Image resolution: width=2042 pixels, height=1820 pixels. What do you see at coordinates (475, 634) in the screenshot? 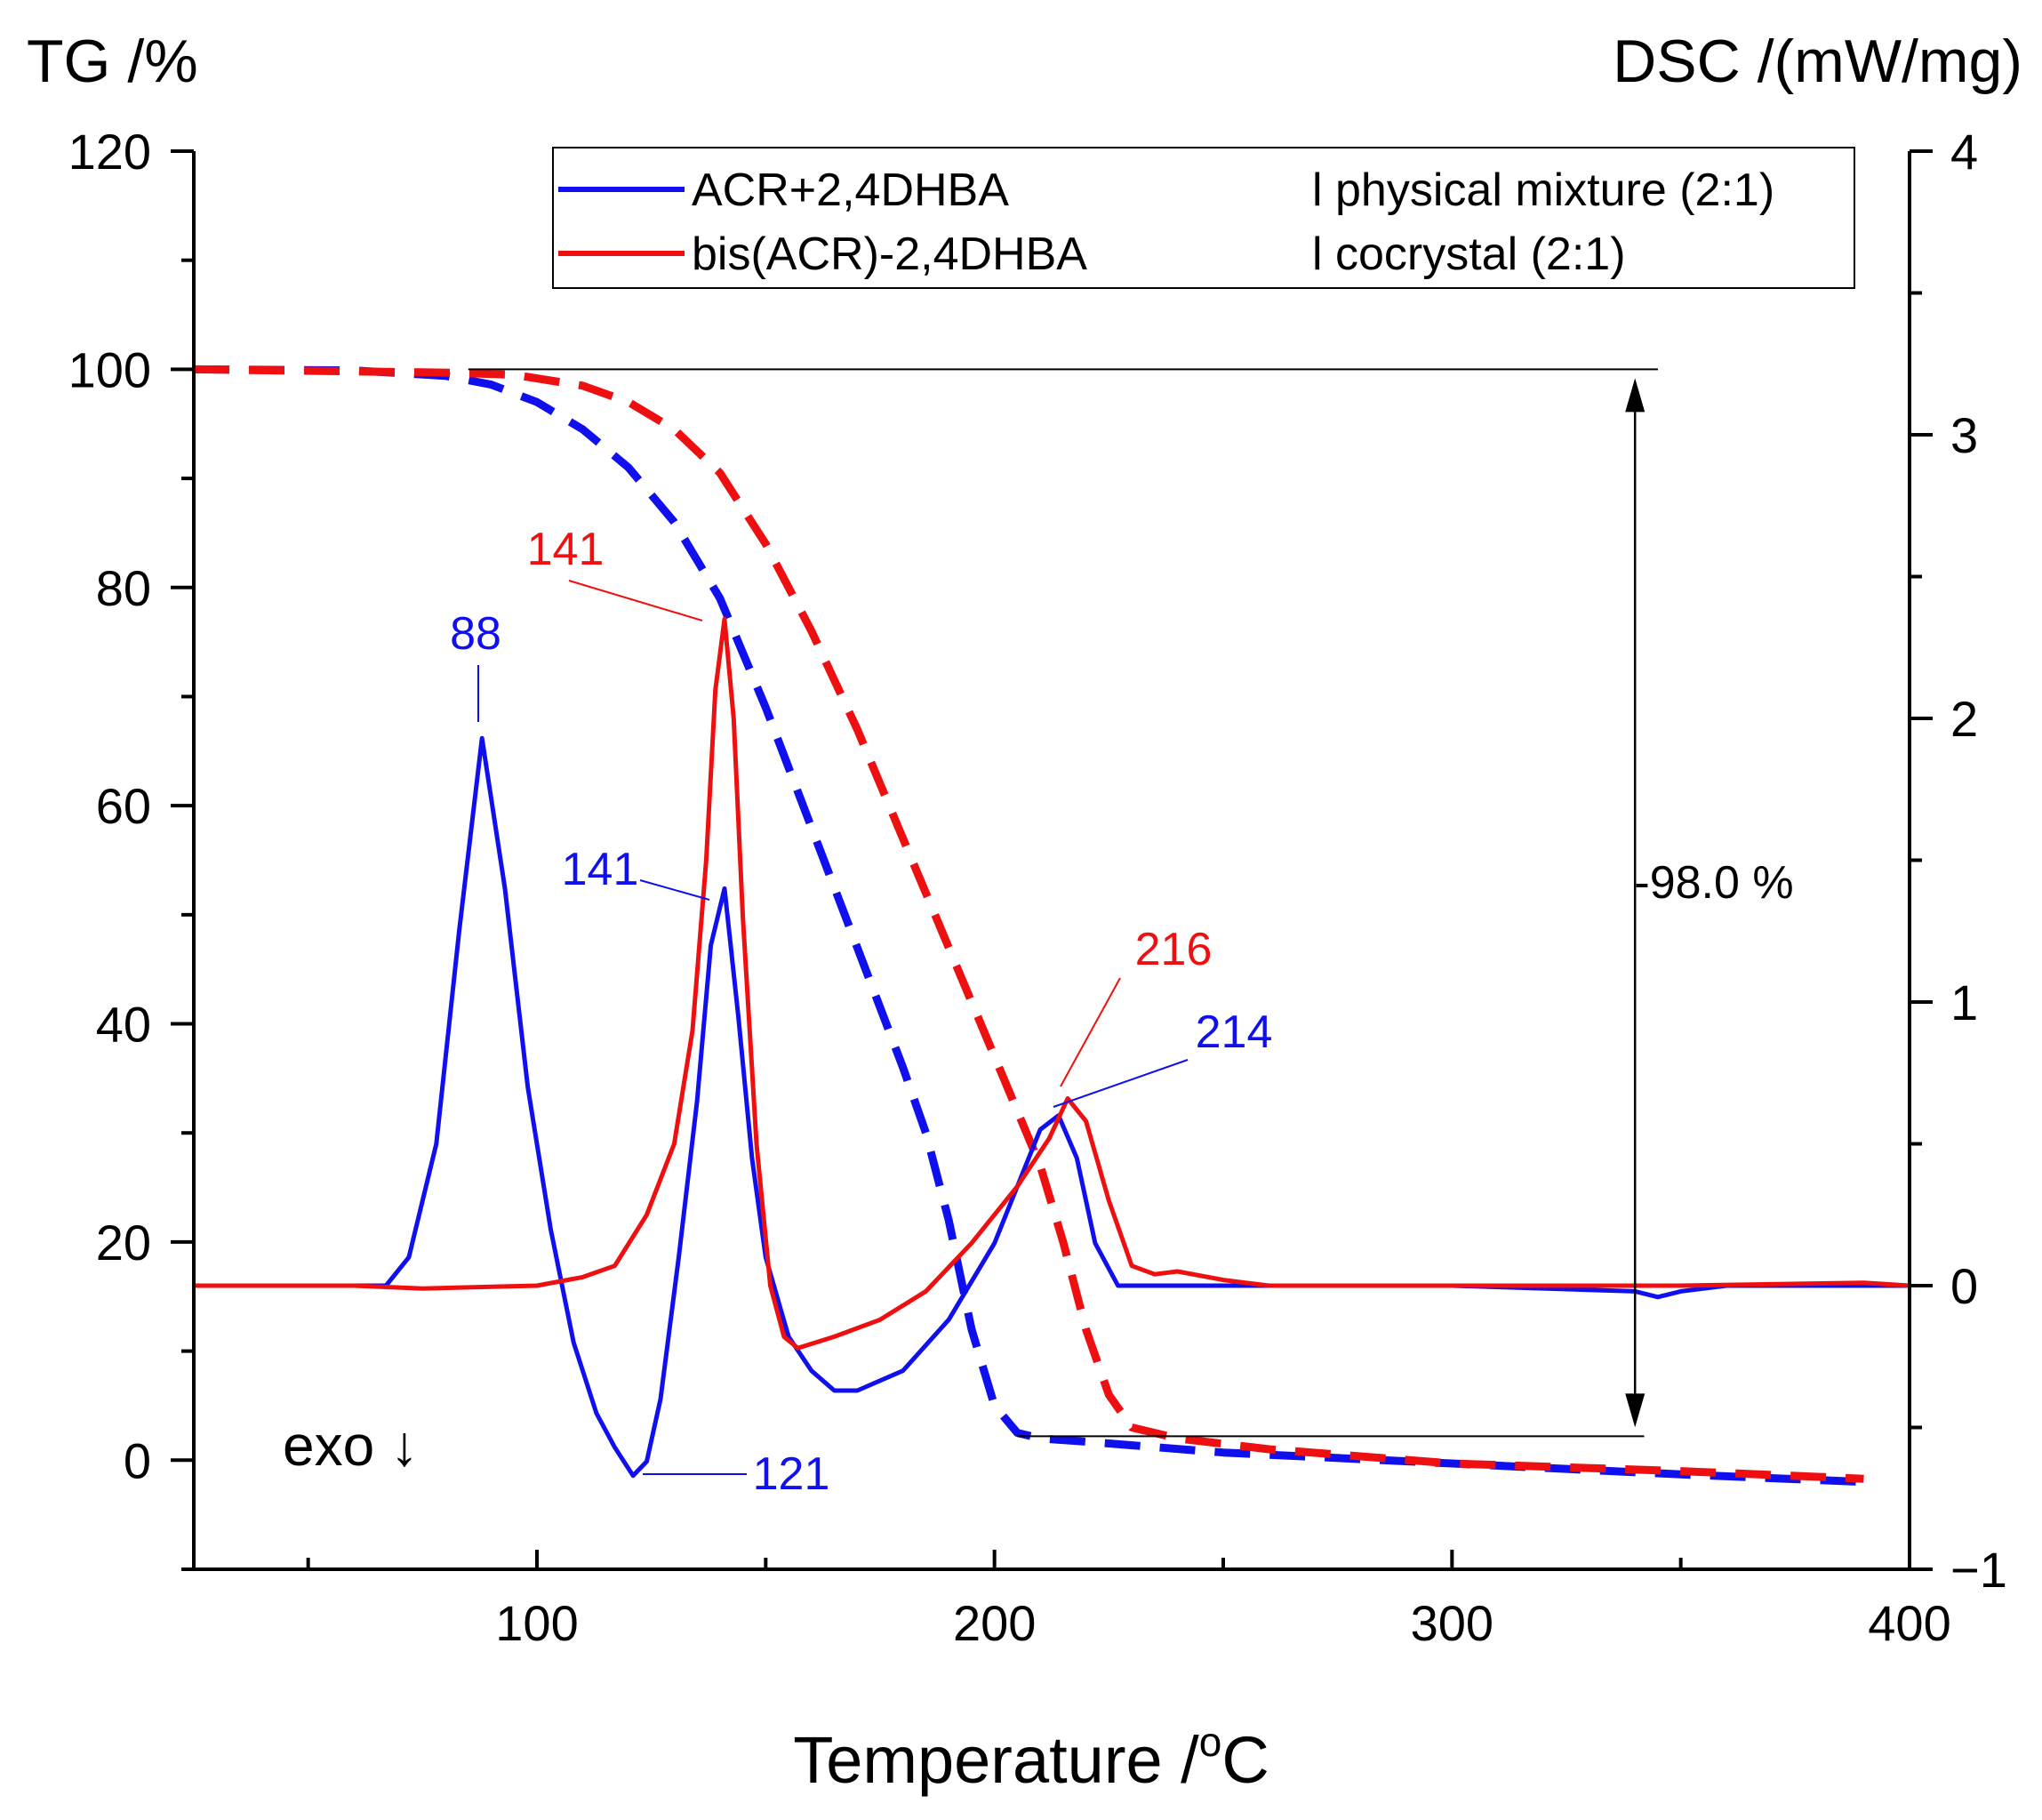
I see `peak-label: 88` at bounding box center [475, 634].